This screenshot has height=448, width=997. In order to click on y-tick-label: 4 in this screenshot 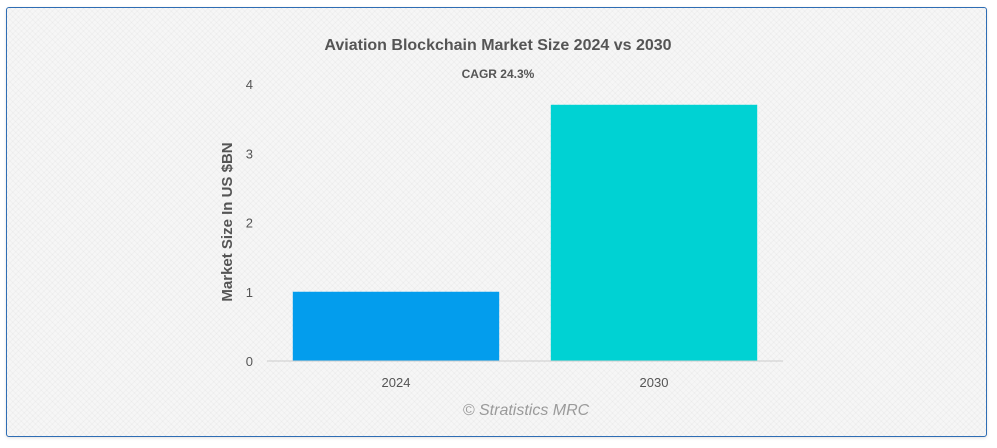, I will do `click(249, 84)`.